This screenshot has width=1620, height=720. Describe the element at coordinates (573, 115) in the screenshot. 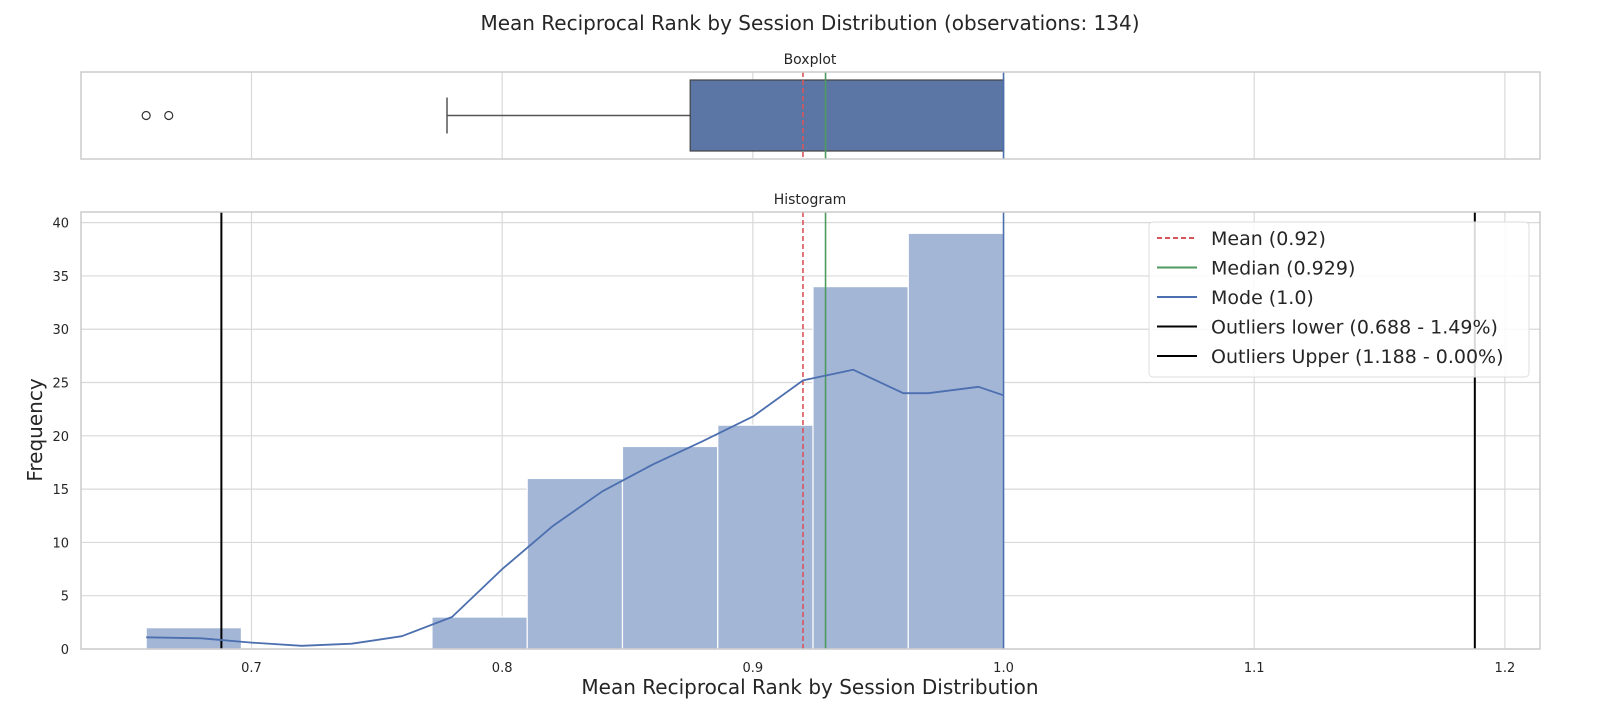

I see `boxplot-marks` at that location.